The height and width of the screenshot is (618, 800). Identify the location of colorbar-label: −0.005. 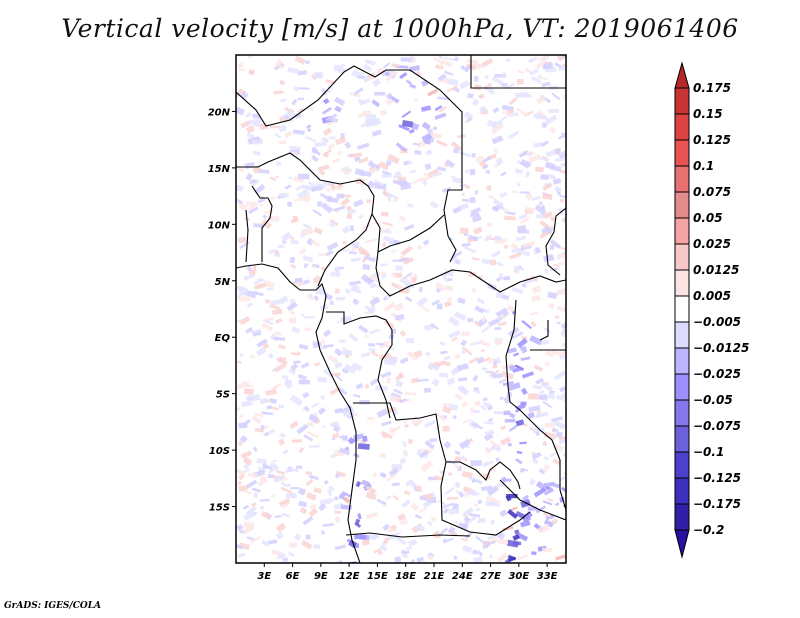
(717, 322).